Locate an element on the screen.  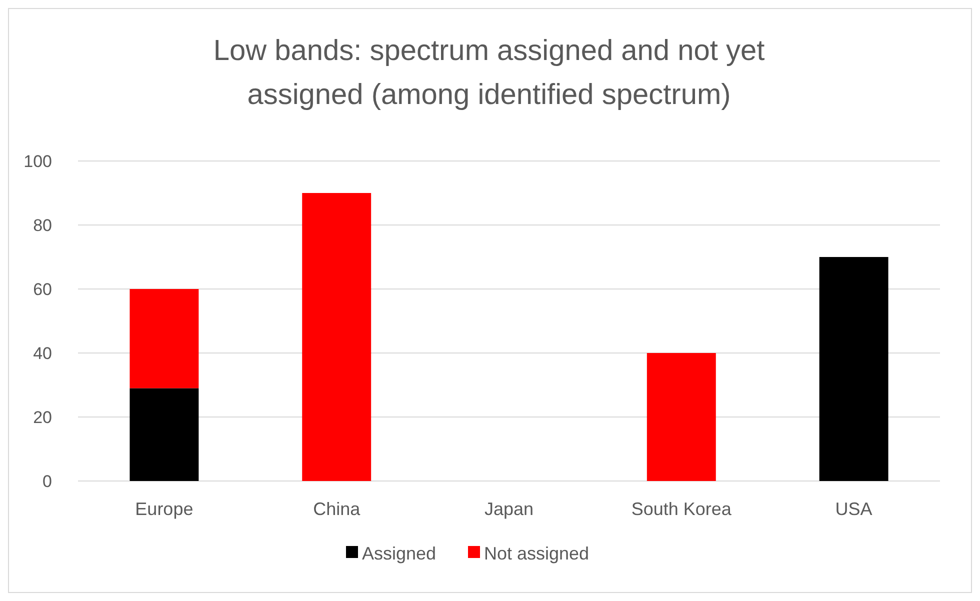
x-tick-label: South Korea is located at coordinates (681, 509).